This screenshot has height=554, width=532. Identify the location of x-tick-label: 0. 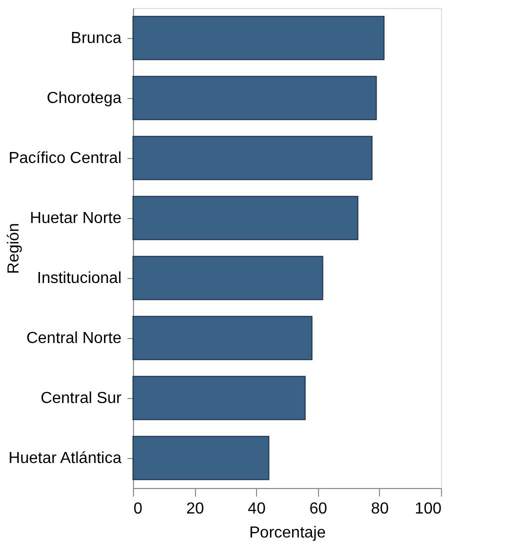
(138, 509).